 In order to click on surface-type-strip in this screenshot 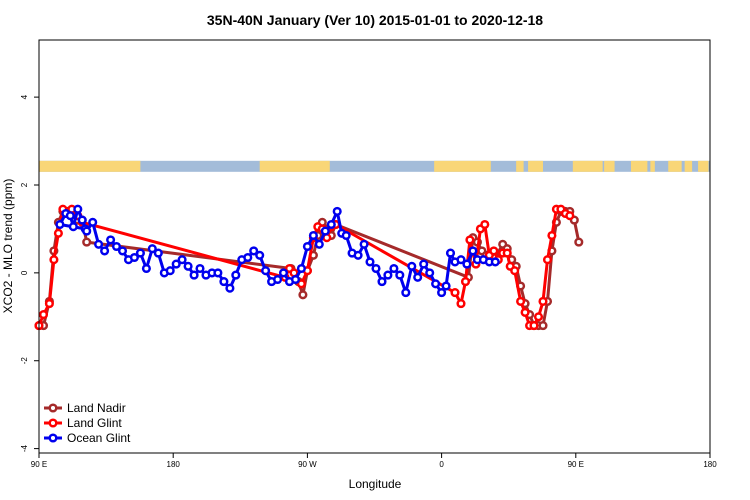, I will do `click(374, 166)`.